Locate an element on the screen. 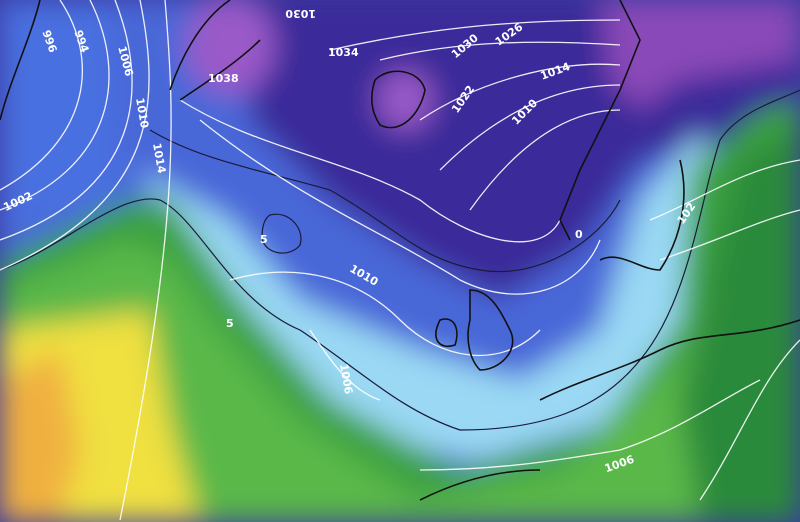  isobar-label: 0 is located at coordinates (579, 234).